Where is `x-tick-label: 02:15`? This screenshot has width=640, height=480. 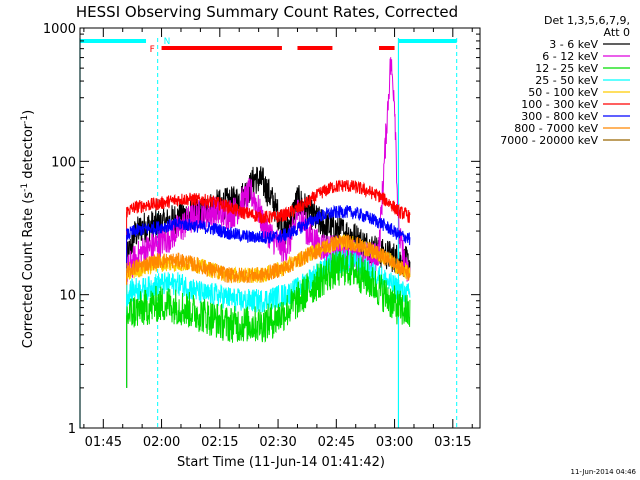 x-tick-label: 02:15 is located at coordinates (219, 442).